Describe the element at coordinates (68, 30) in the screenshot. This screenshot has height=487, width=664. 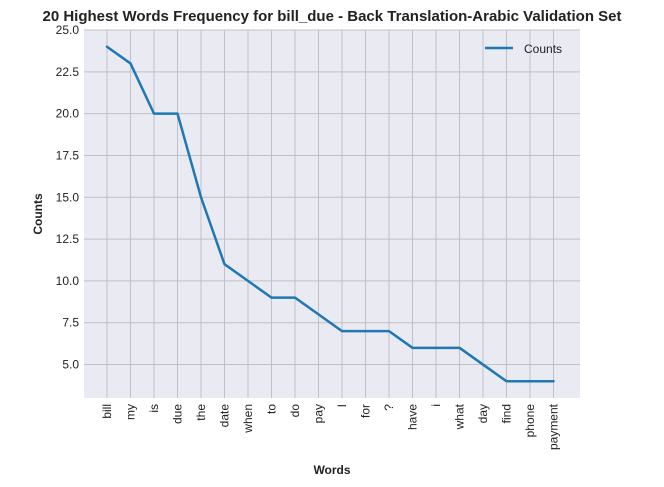
I see `y-tick-label: 25.0` at that location.